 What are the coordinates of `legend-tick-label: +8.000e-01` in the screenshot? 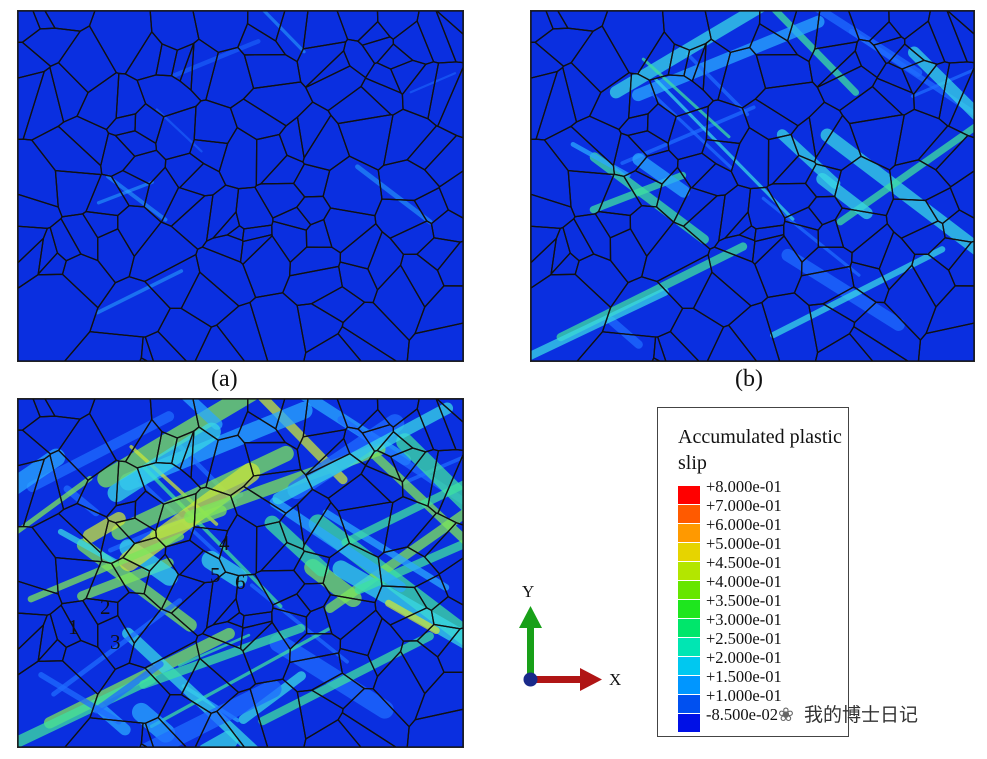 It's located at (744, 486).